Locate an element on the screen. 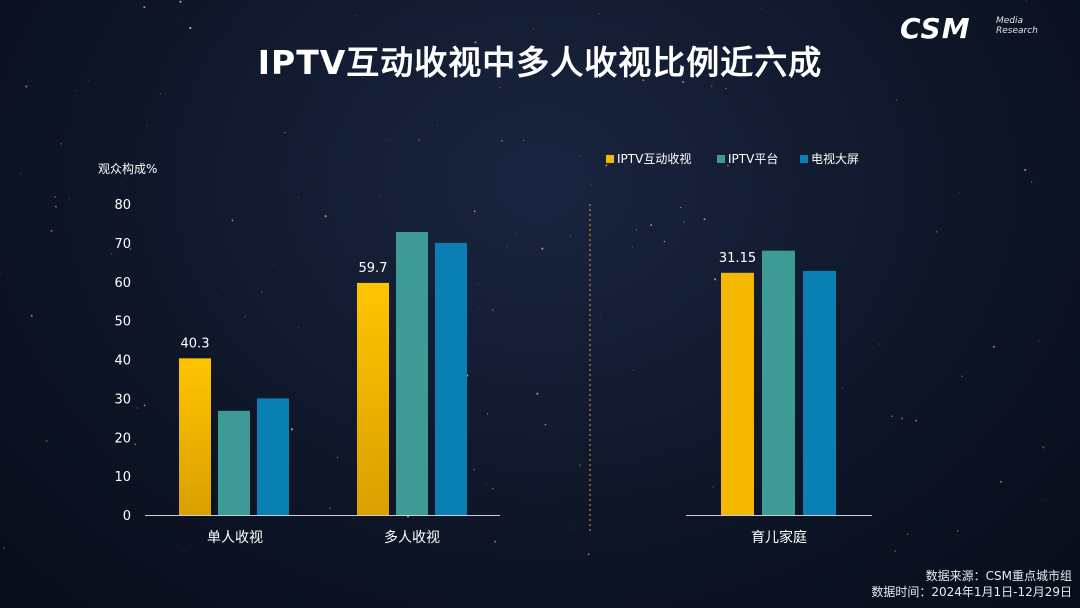 This screenshot has width=1080, height=608. logo-brand: CSM is located at coordinates (935, 28).